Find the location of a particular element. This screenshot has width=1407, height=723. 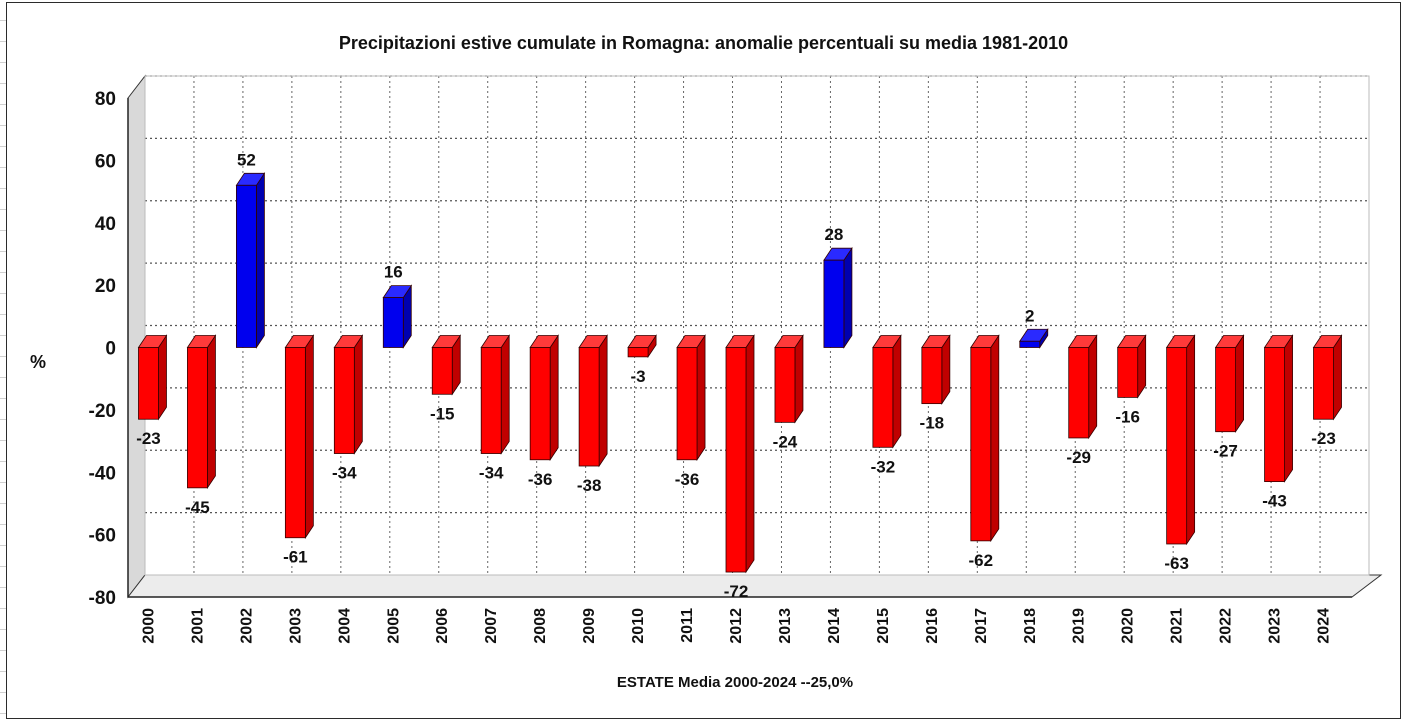

bar-2023 is located at coordinates (1274, 415).